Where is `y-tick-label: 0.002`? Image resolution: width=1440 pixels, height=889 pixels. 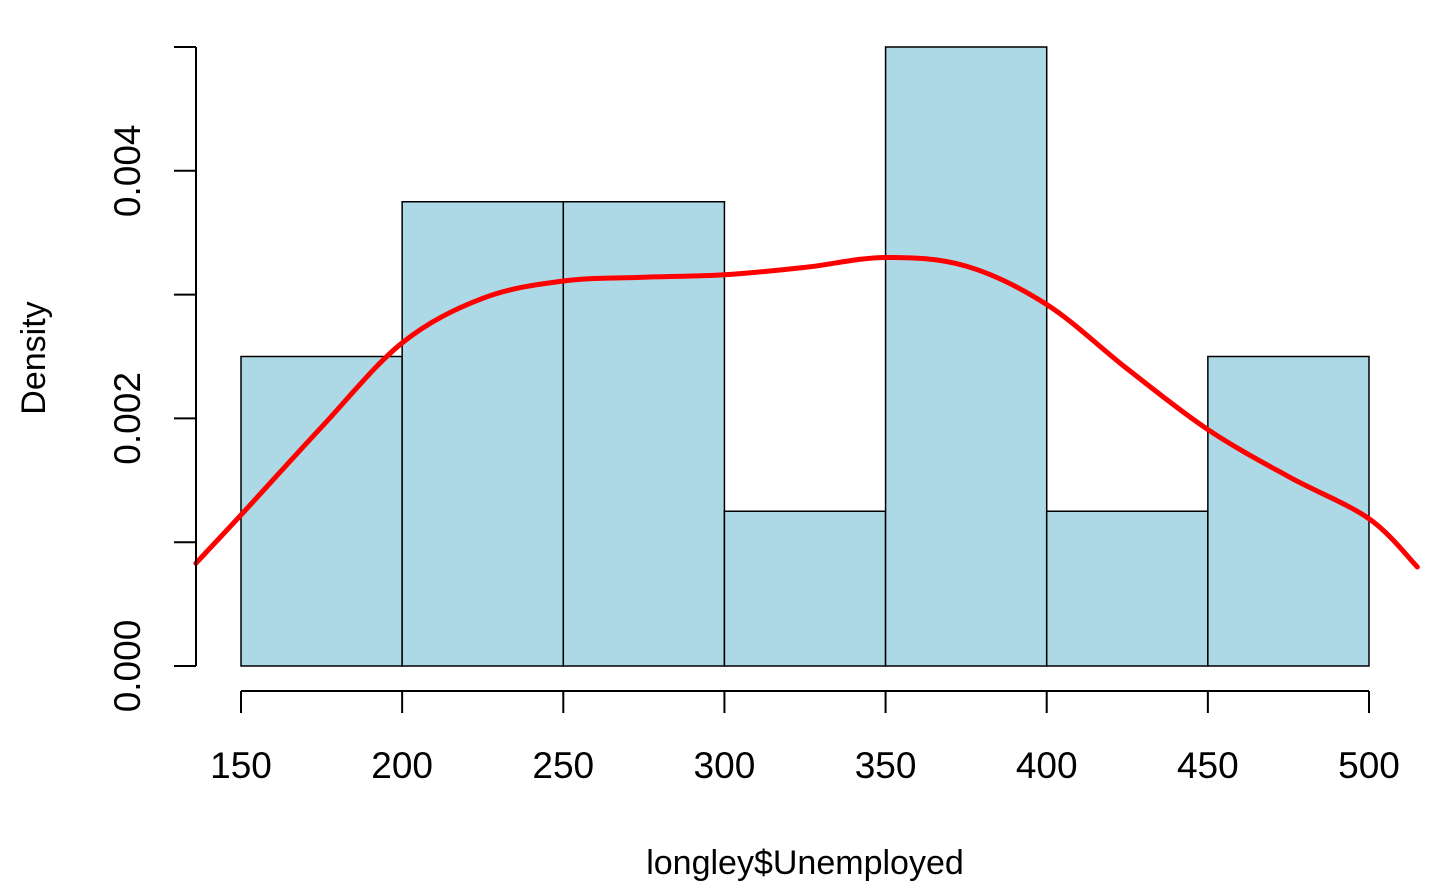
y-tick-label: 0.002 is located at coordinates (127, 418).